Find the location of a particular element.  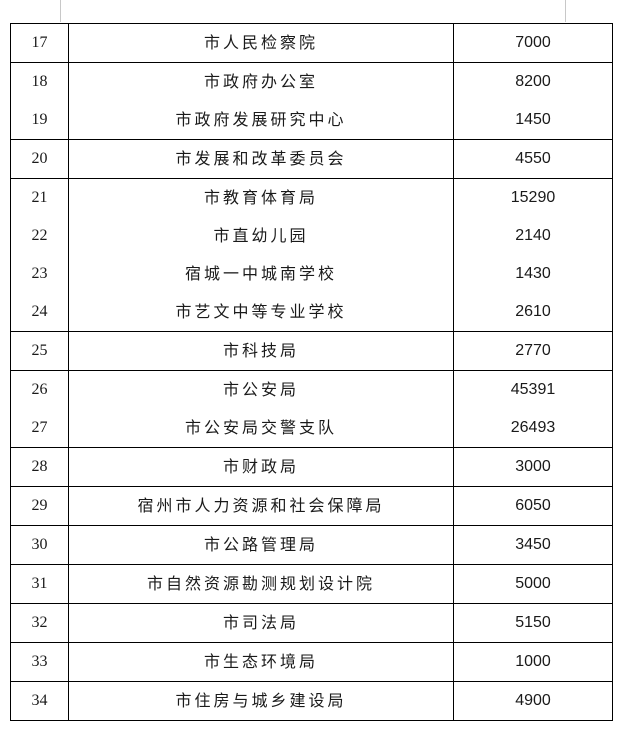

unit-name-cell: 市生态环境局 is located at coordinates (261, 662).